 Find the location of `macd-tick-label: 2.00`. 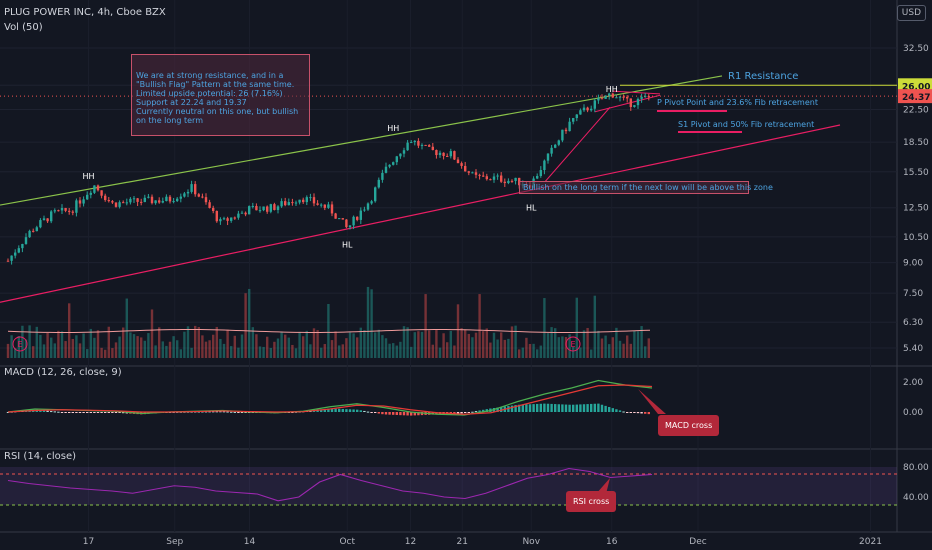

macd-tick-label: 2.00 is located at coordinates (913, 383).